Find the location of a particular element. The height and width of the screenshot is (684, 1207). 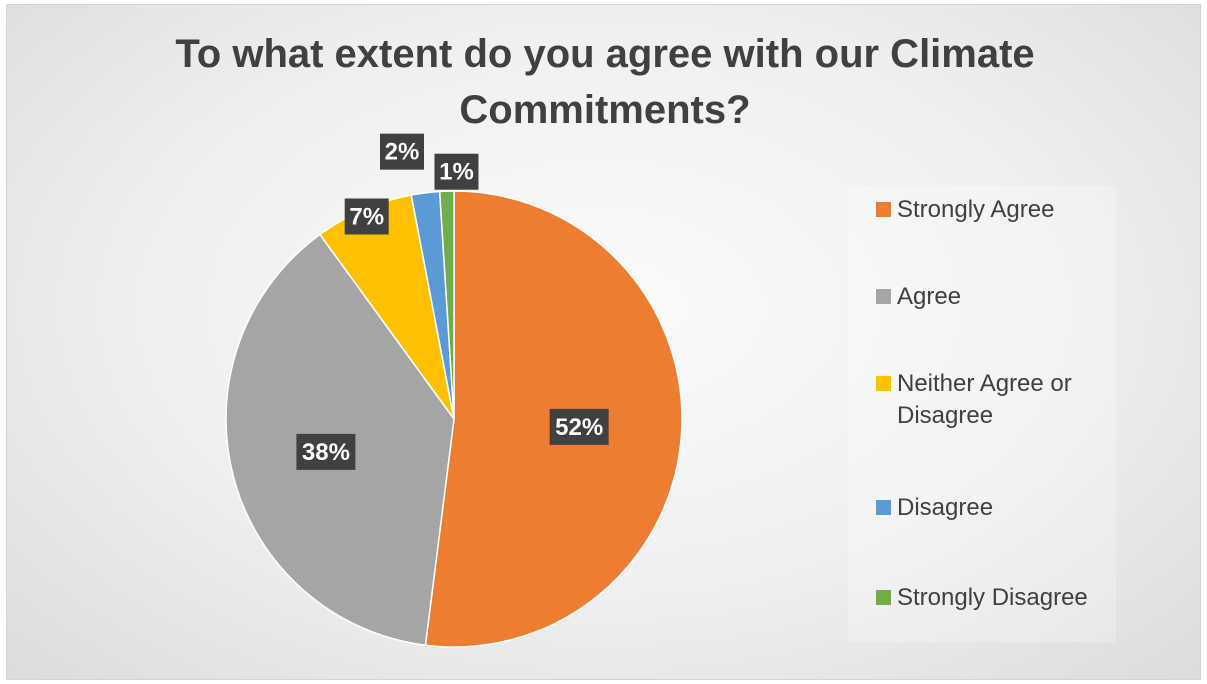

data-label-text: 7% is located at coordinates (366, 216).